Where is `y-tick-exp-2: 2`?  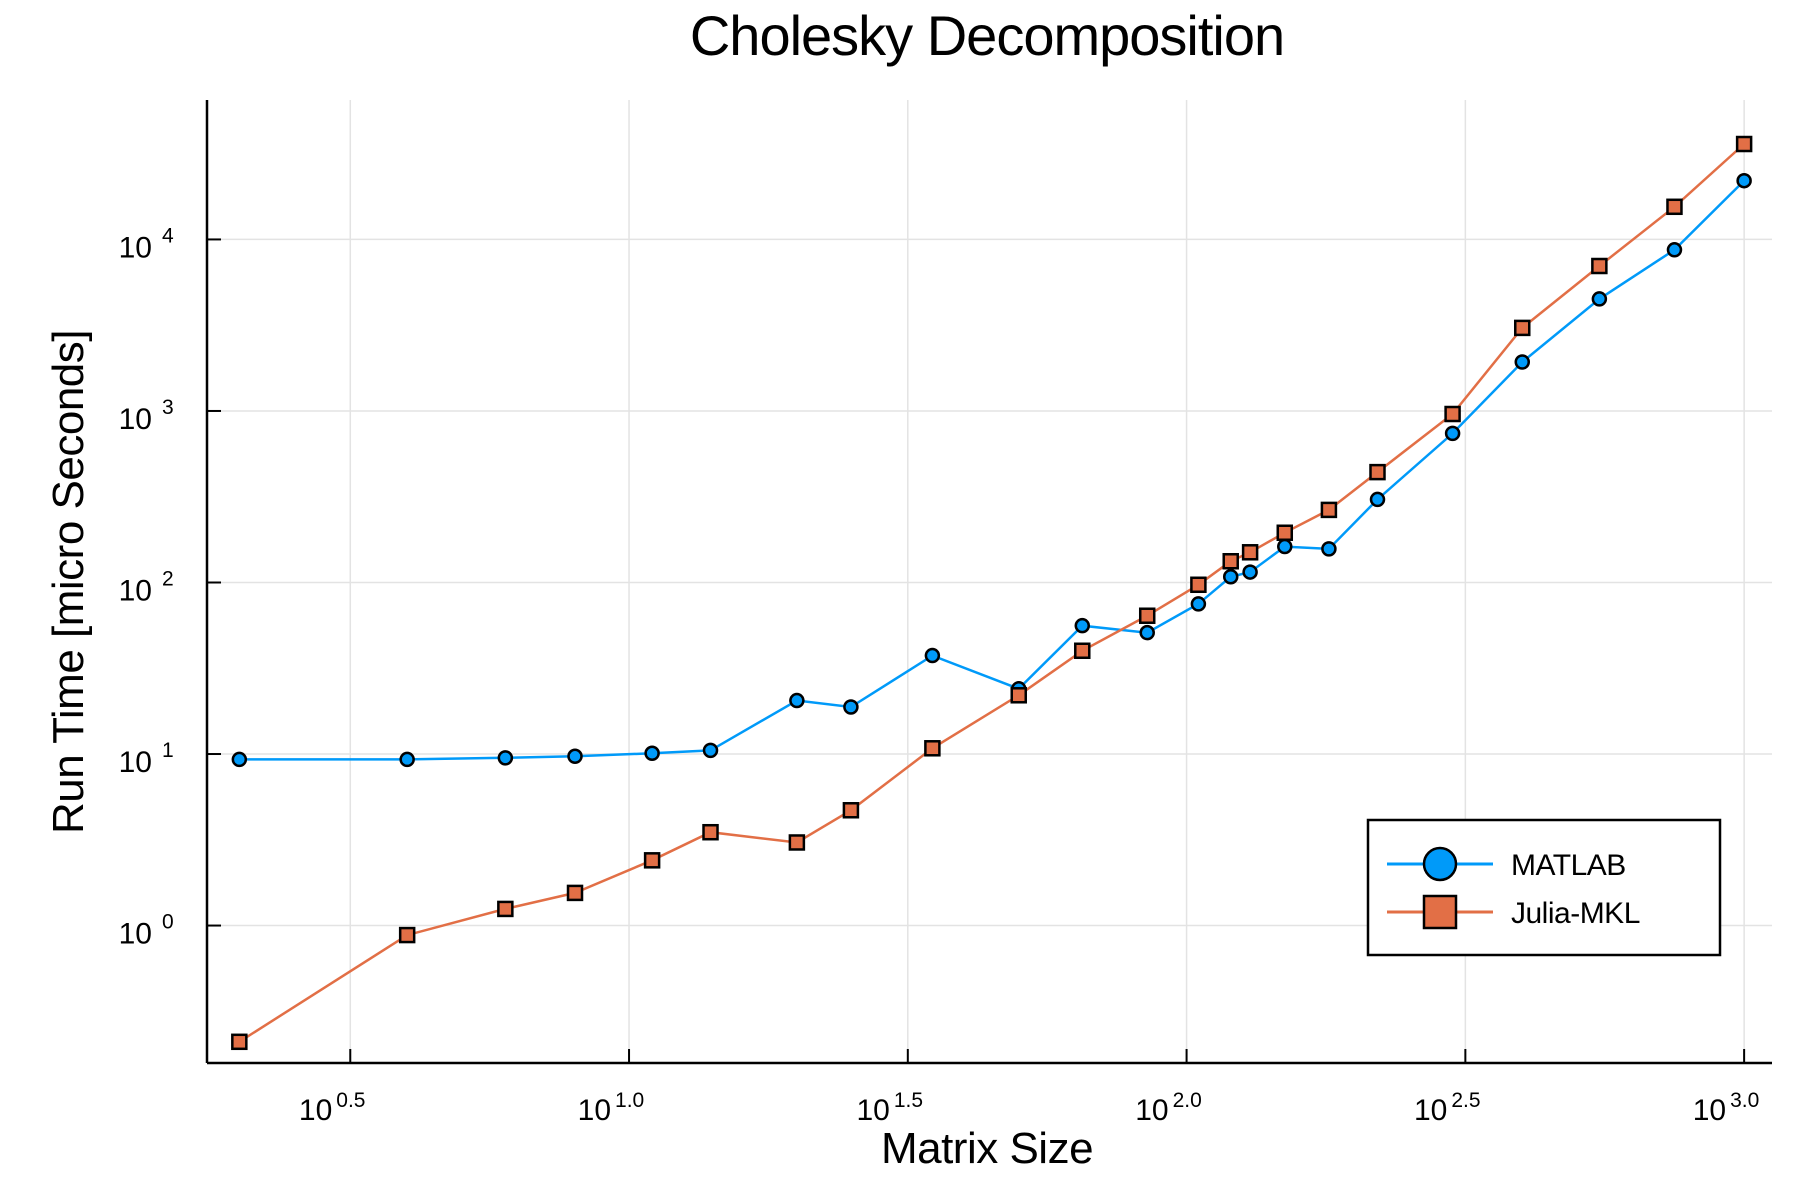
y-tick-exp-2: 2 is located at coordinates (168, 578).